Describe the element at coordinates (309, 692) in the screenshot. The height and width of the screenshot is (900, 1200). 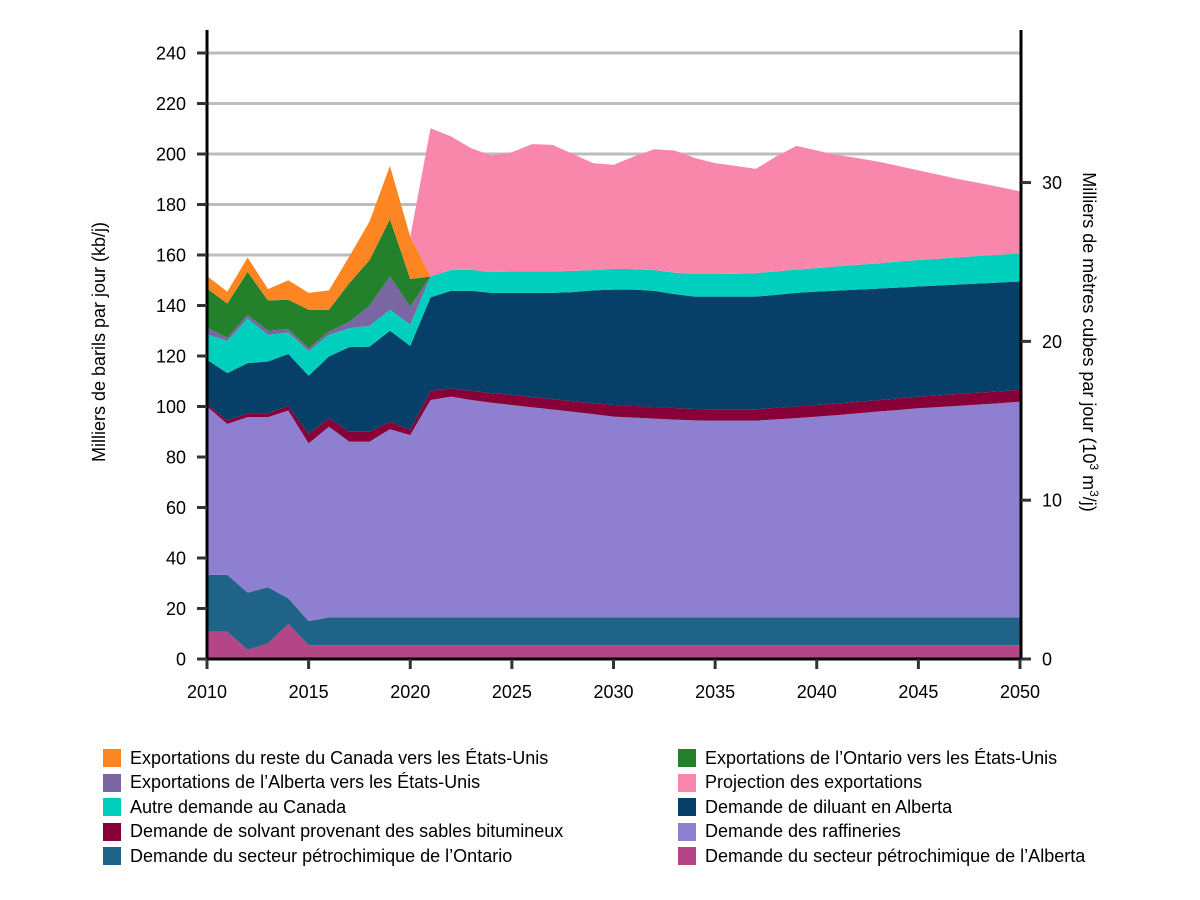
I see `x-tick-label: 2015` at that location.